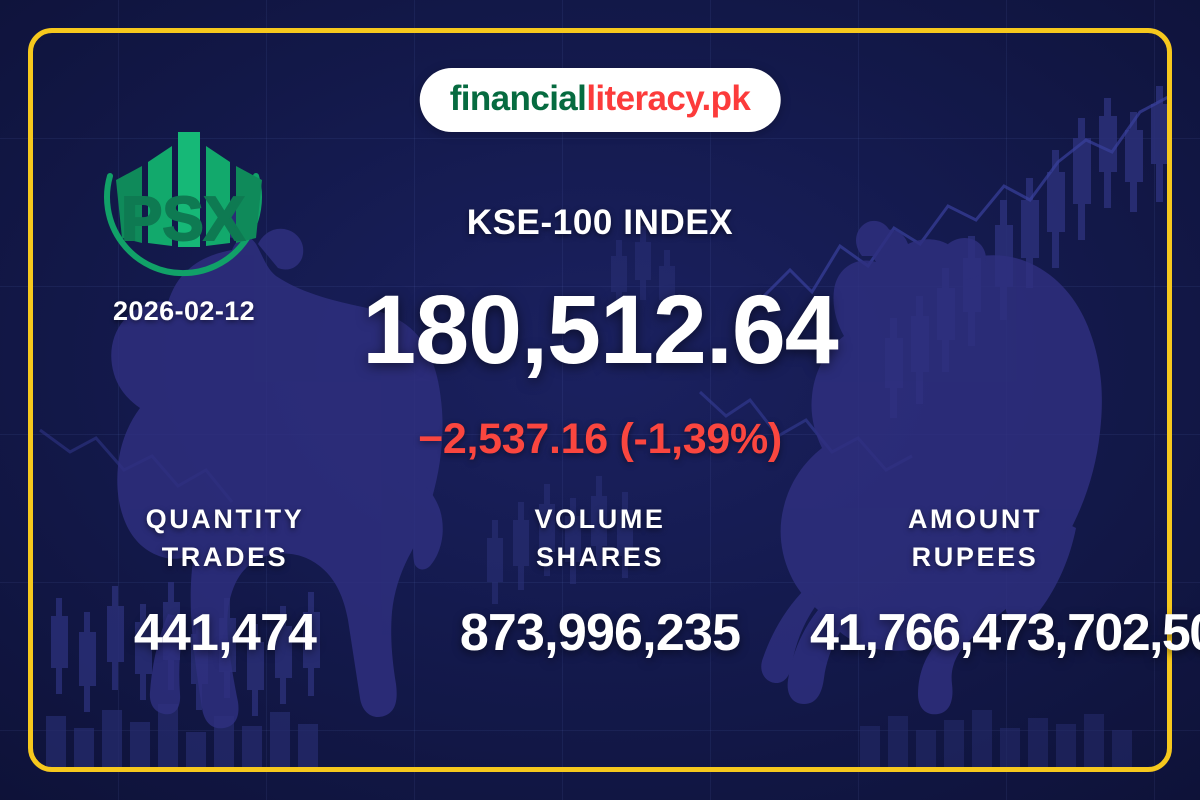  What do you see at coordinates (225, 582) in the screenshot?
I see `stat-quantity-trades: QUANTITY TRADES 441,474` at bounding box center [225, 582].